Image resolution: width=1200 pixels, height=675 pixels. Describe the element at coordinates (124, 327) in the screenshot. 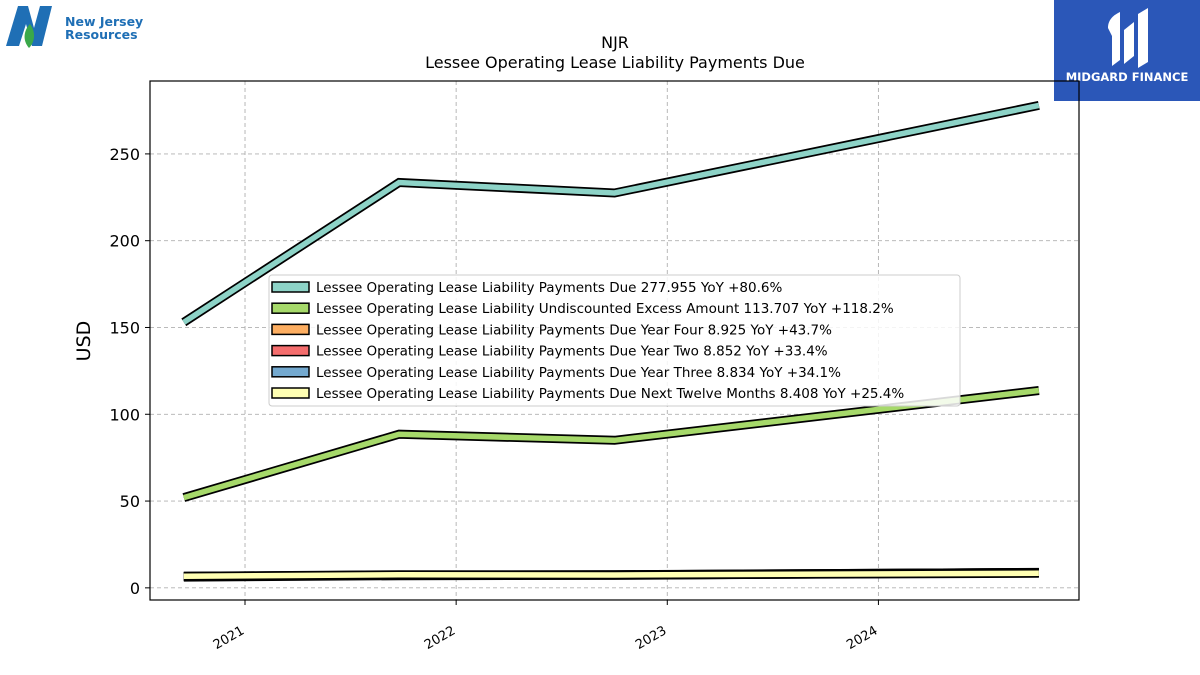

I see `y-tick-label: 150` at that location.